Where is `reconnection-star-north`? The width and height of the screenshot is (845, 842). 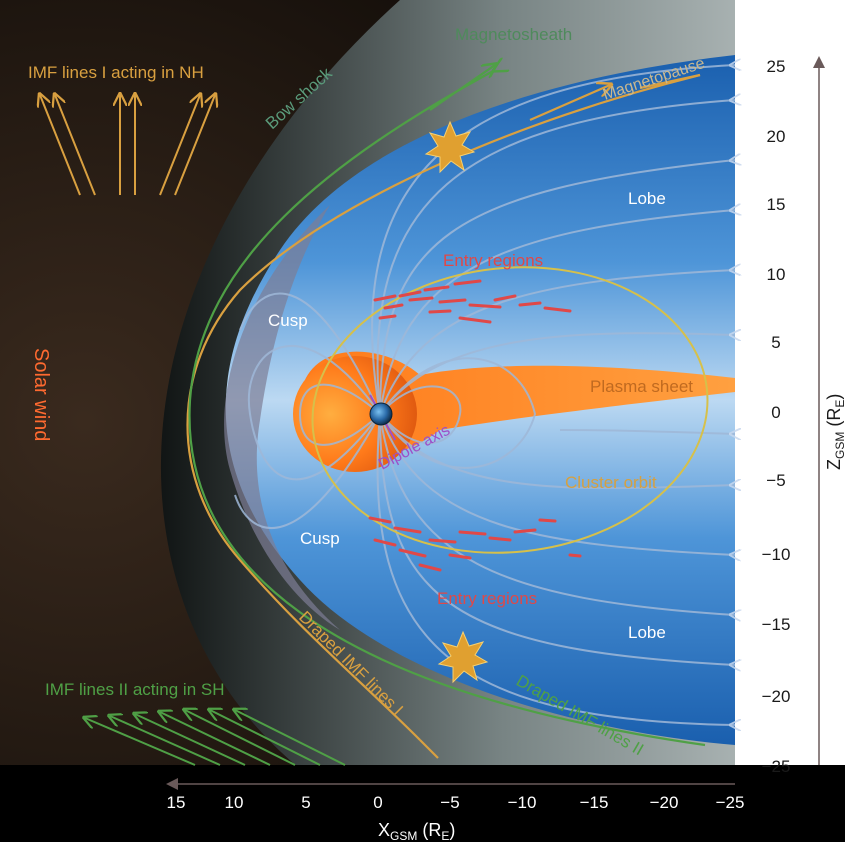 reconnection-star-north is located at coordinates (450, 147).